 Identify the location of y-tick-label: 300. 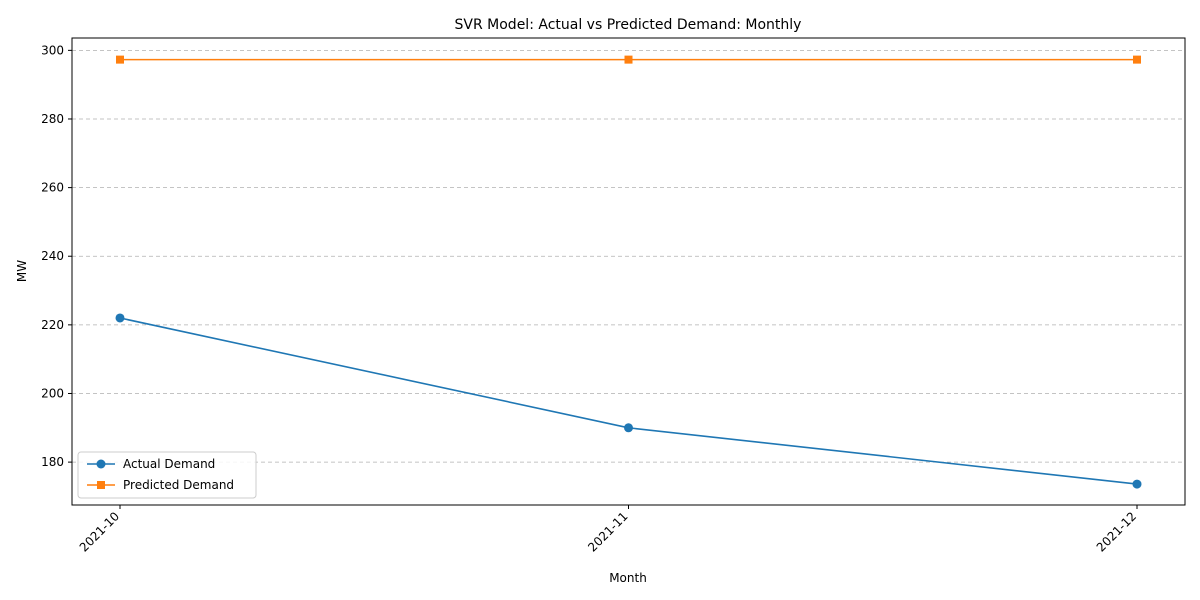
(52, 50).